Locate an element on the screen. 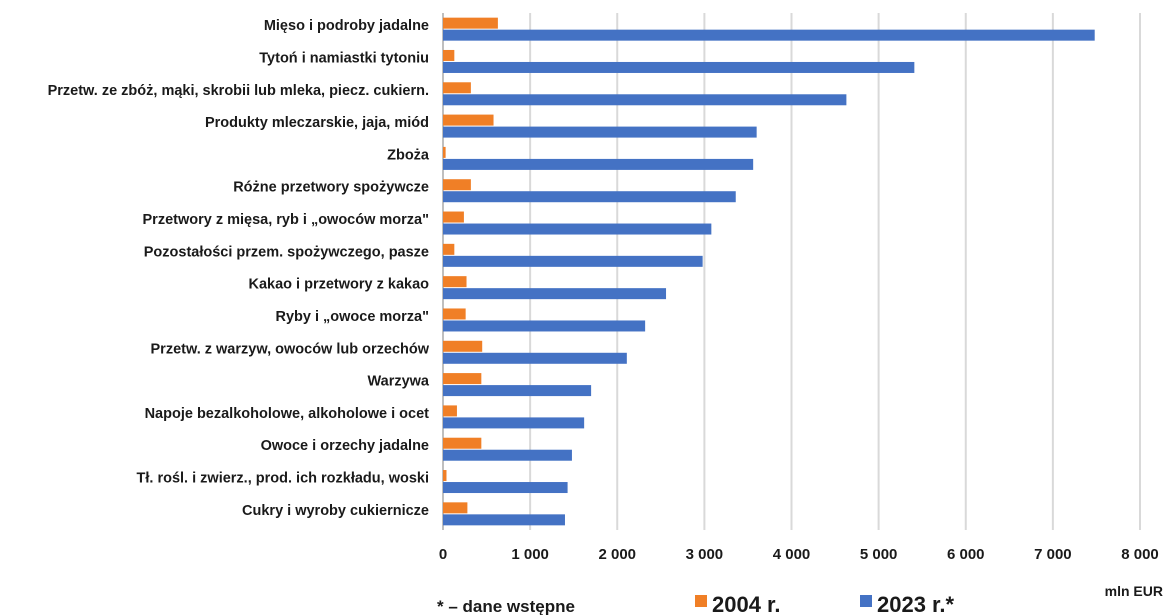  x-tick-label: 0 is located at coordinates (443, 554).